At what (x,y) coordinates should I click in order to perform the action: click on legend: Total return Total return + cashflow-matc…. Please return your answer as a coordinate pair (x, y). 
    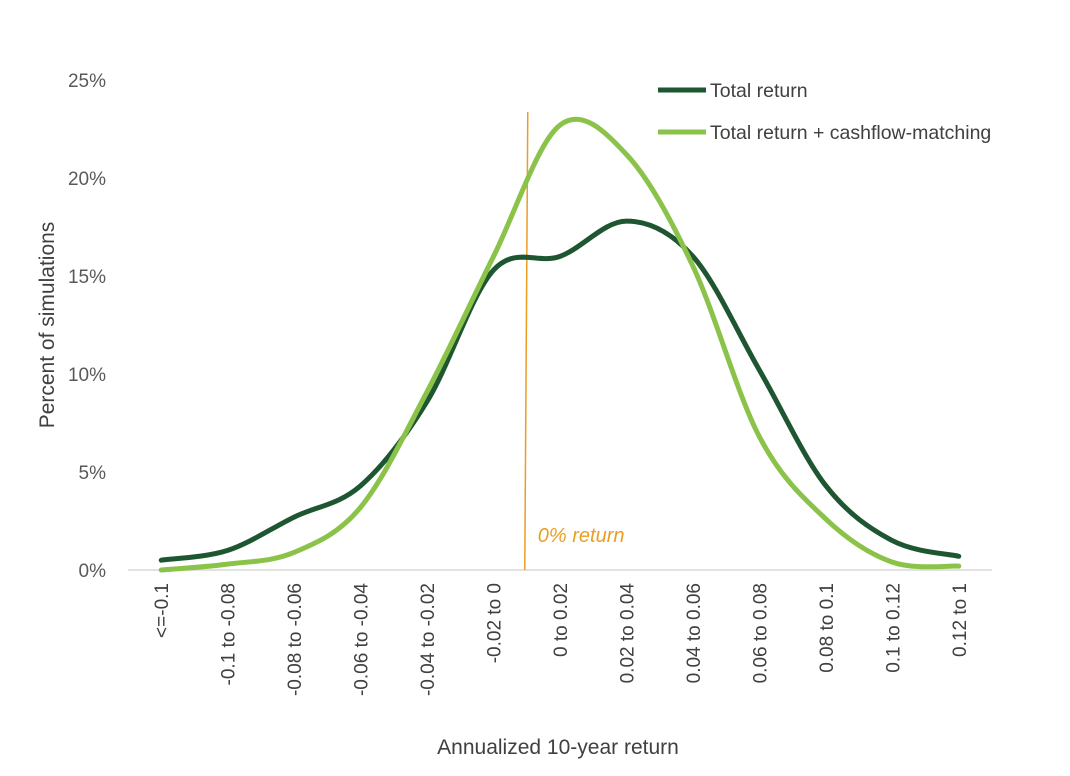
    Looking at the image, I should click on (824, 112).